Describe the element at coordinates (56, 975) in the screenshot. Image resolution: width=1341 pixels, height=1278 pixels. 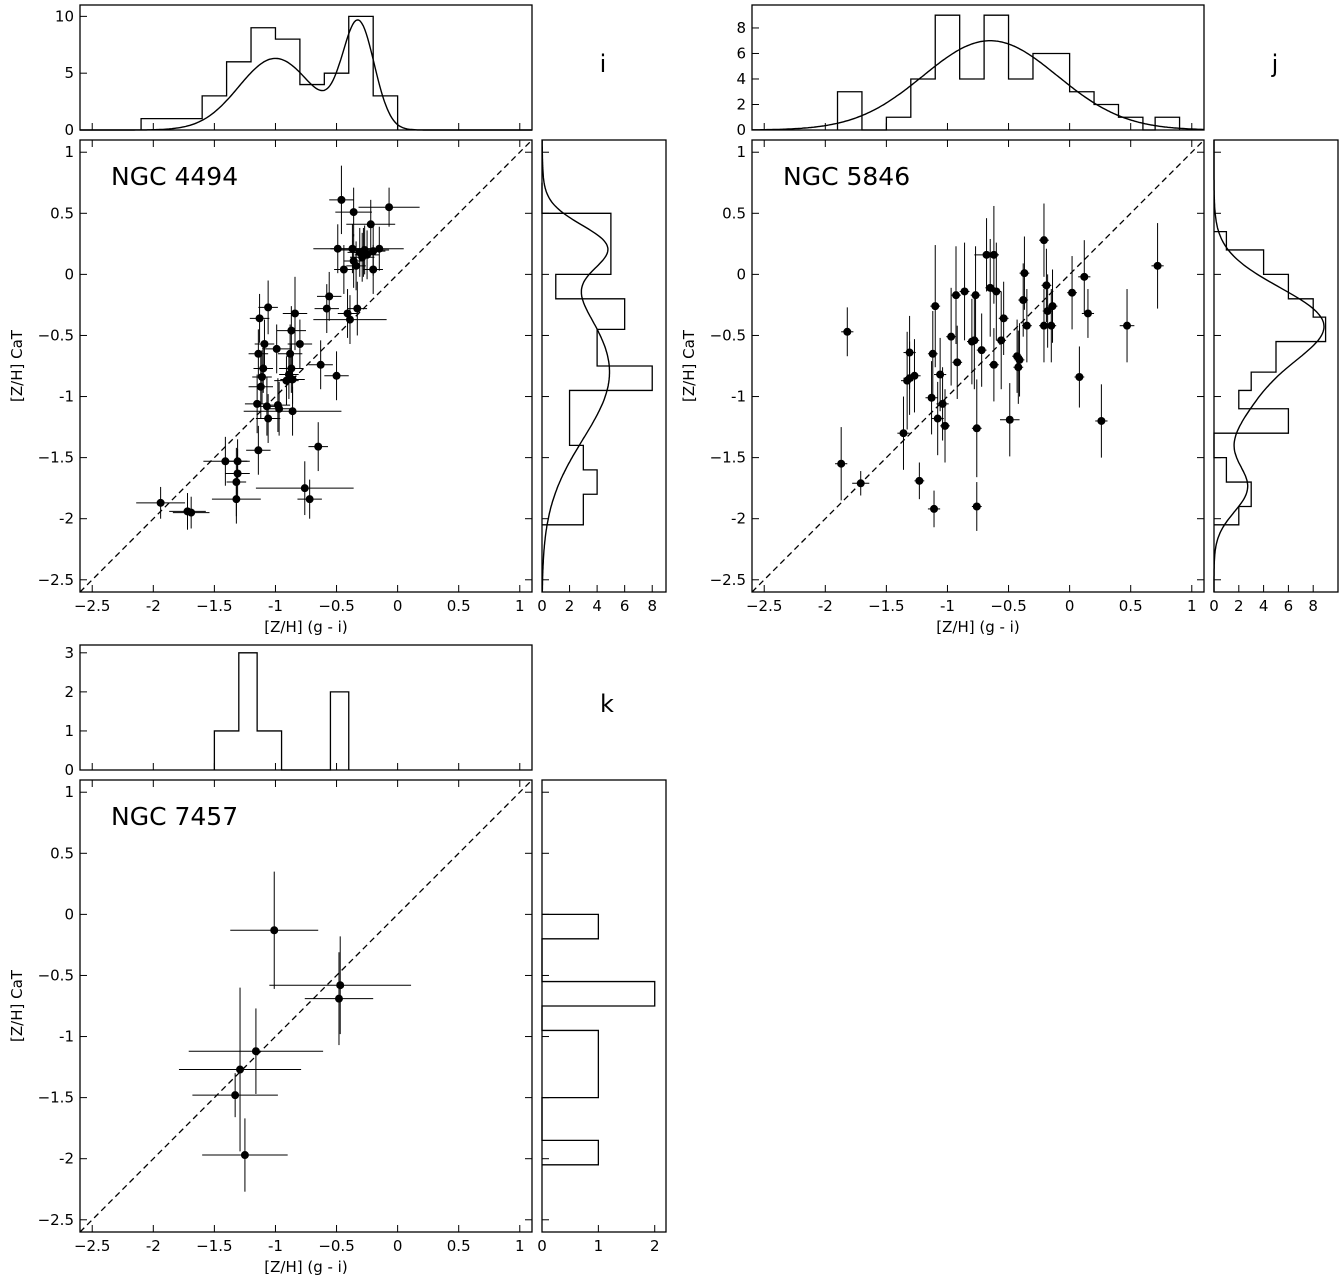
I see `y-tick-label: −0.5` at that location.